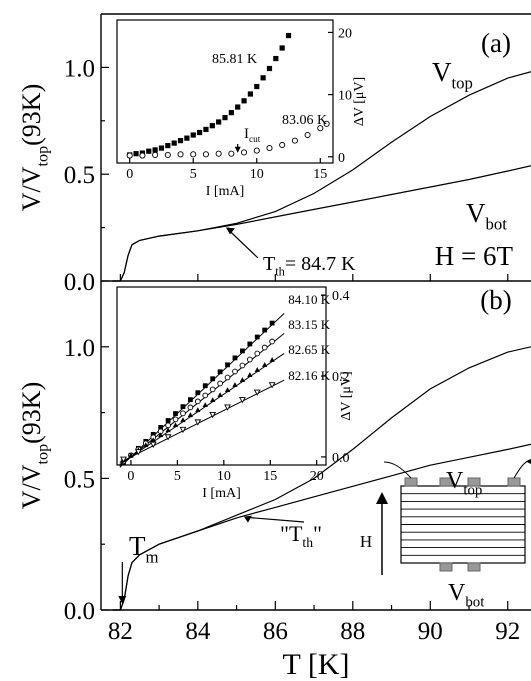  Describe the element at coordinates (130, 476) in the screenshot. I see `inset-b-xtick-label-0: 0` at that location.